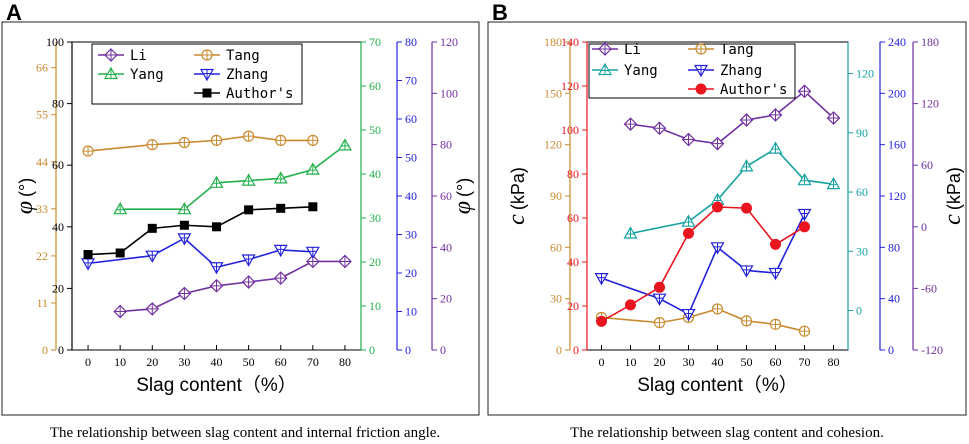 The image size is (969, 444). What do you see at coordinates (375, 42) in the screenshot?
I see `y-tick-label-yang: 70` at bounding box center [375, 42].